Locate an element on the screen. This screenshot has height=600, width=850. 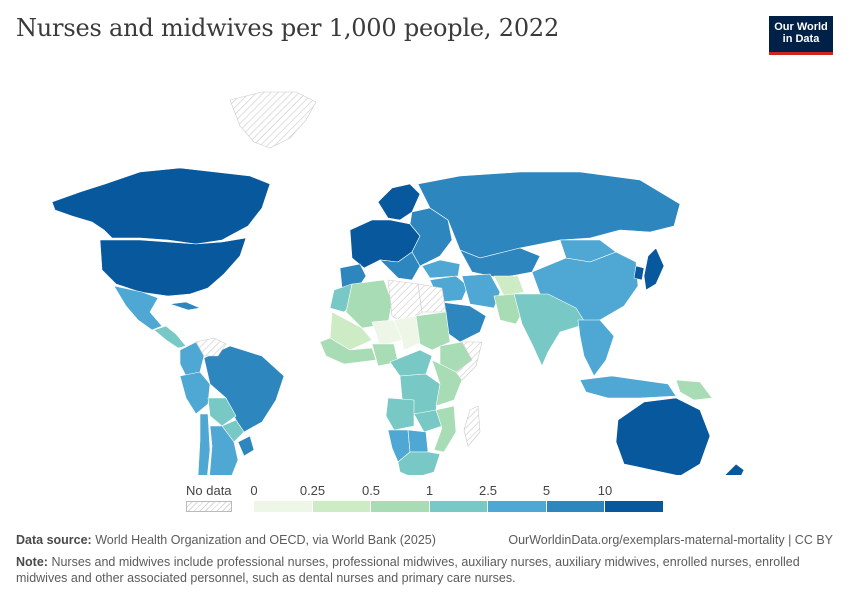
country-chile is located at coordinates (204, 444).